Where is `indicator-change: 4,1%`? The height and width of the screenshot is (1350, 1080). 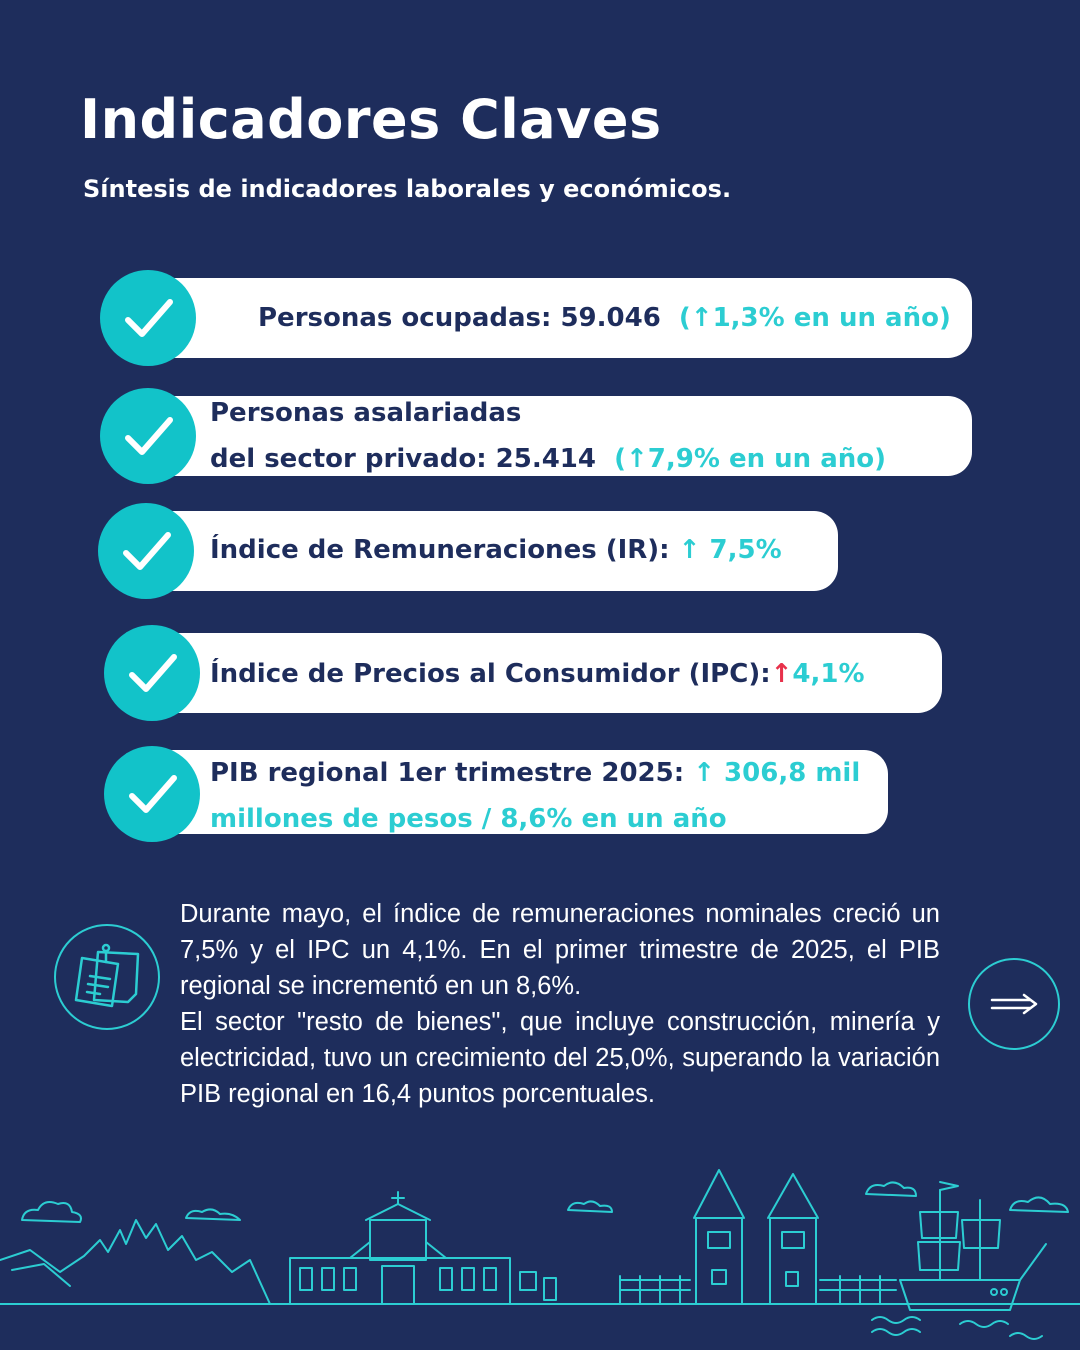 indicator-change: 4,1% is located at coordinates (828, 674).